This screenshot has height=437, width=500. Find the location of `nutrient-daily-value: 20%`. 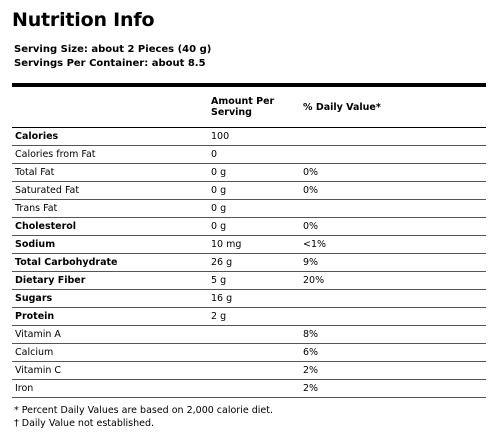

nutrient-daily-value: 20% is located at coordinates (394, 280).